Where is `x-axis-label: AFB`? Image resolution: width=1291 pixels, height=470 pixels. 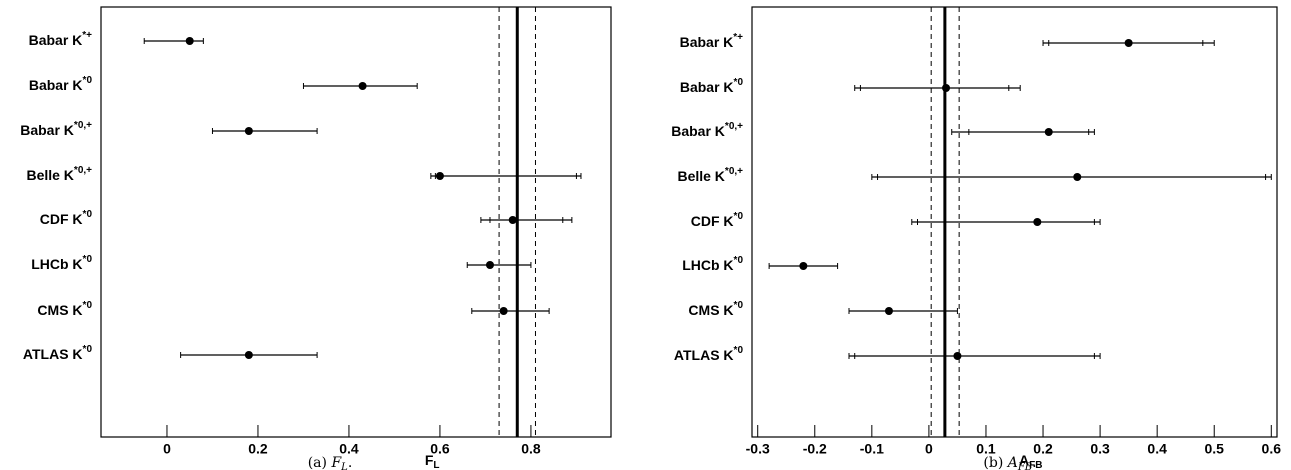 x-axis-label: AFB is located at coordinates (1030, 461).